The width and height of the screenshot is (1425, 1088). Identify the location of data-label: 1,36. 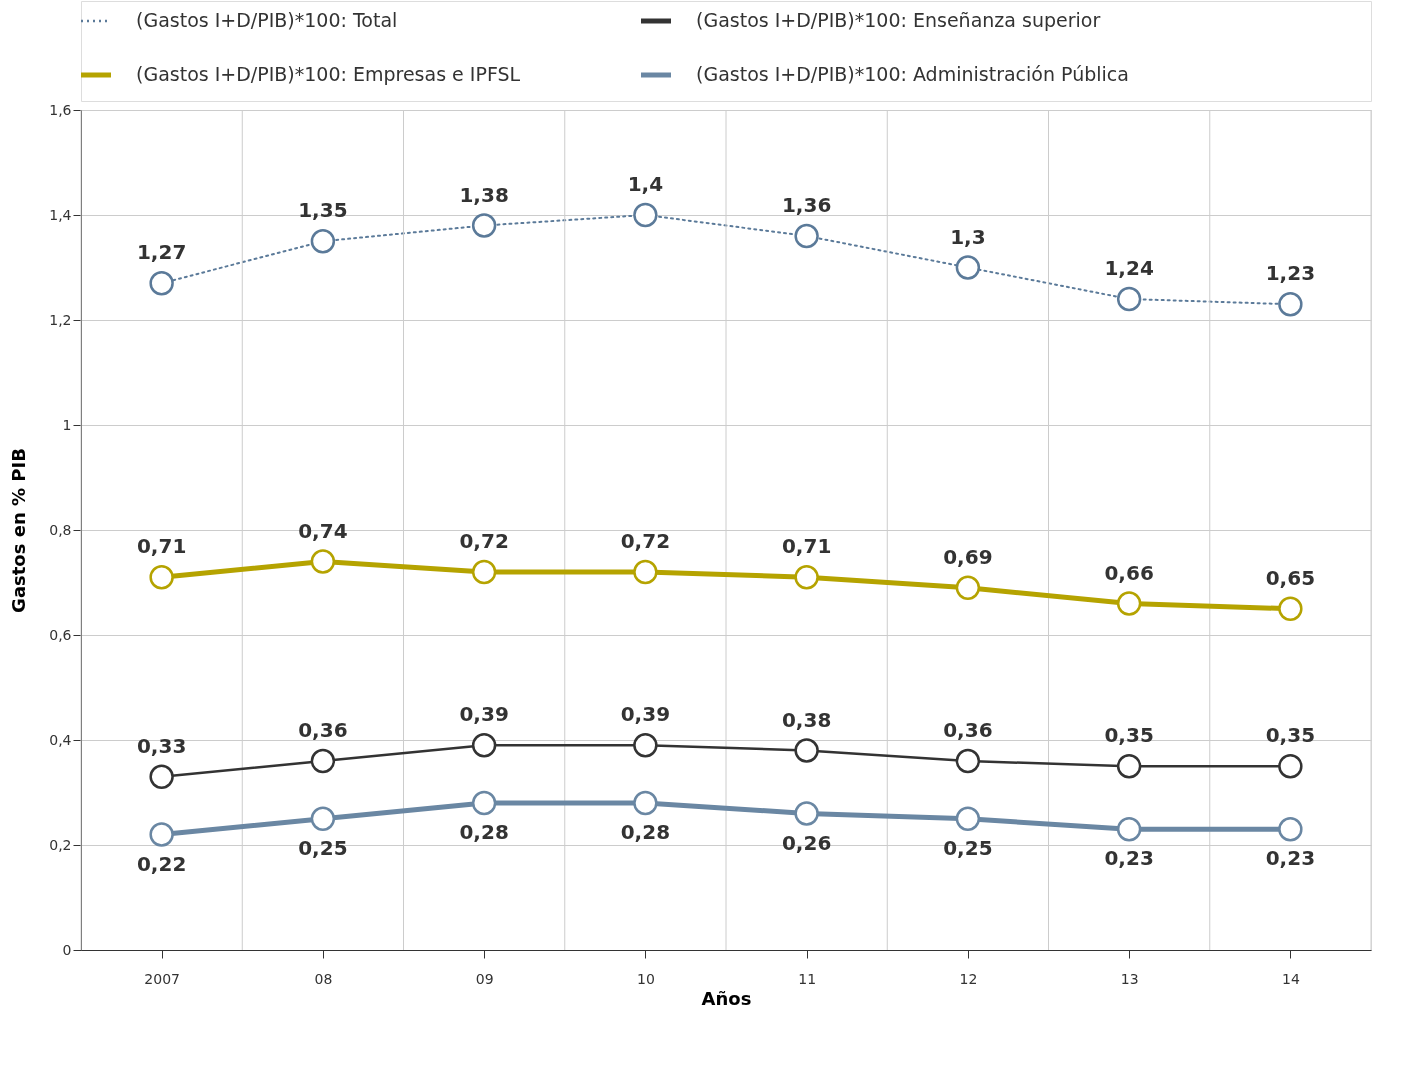
(806, 205).